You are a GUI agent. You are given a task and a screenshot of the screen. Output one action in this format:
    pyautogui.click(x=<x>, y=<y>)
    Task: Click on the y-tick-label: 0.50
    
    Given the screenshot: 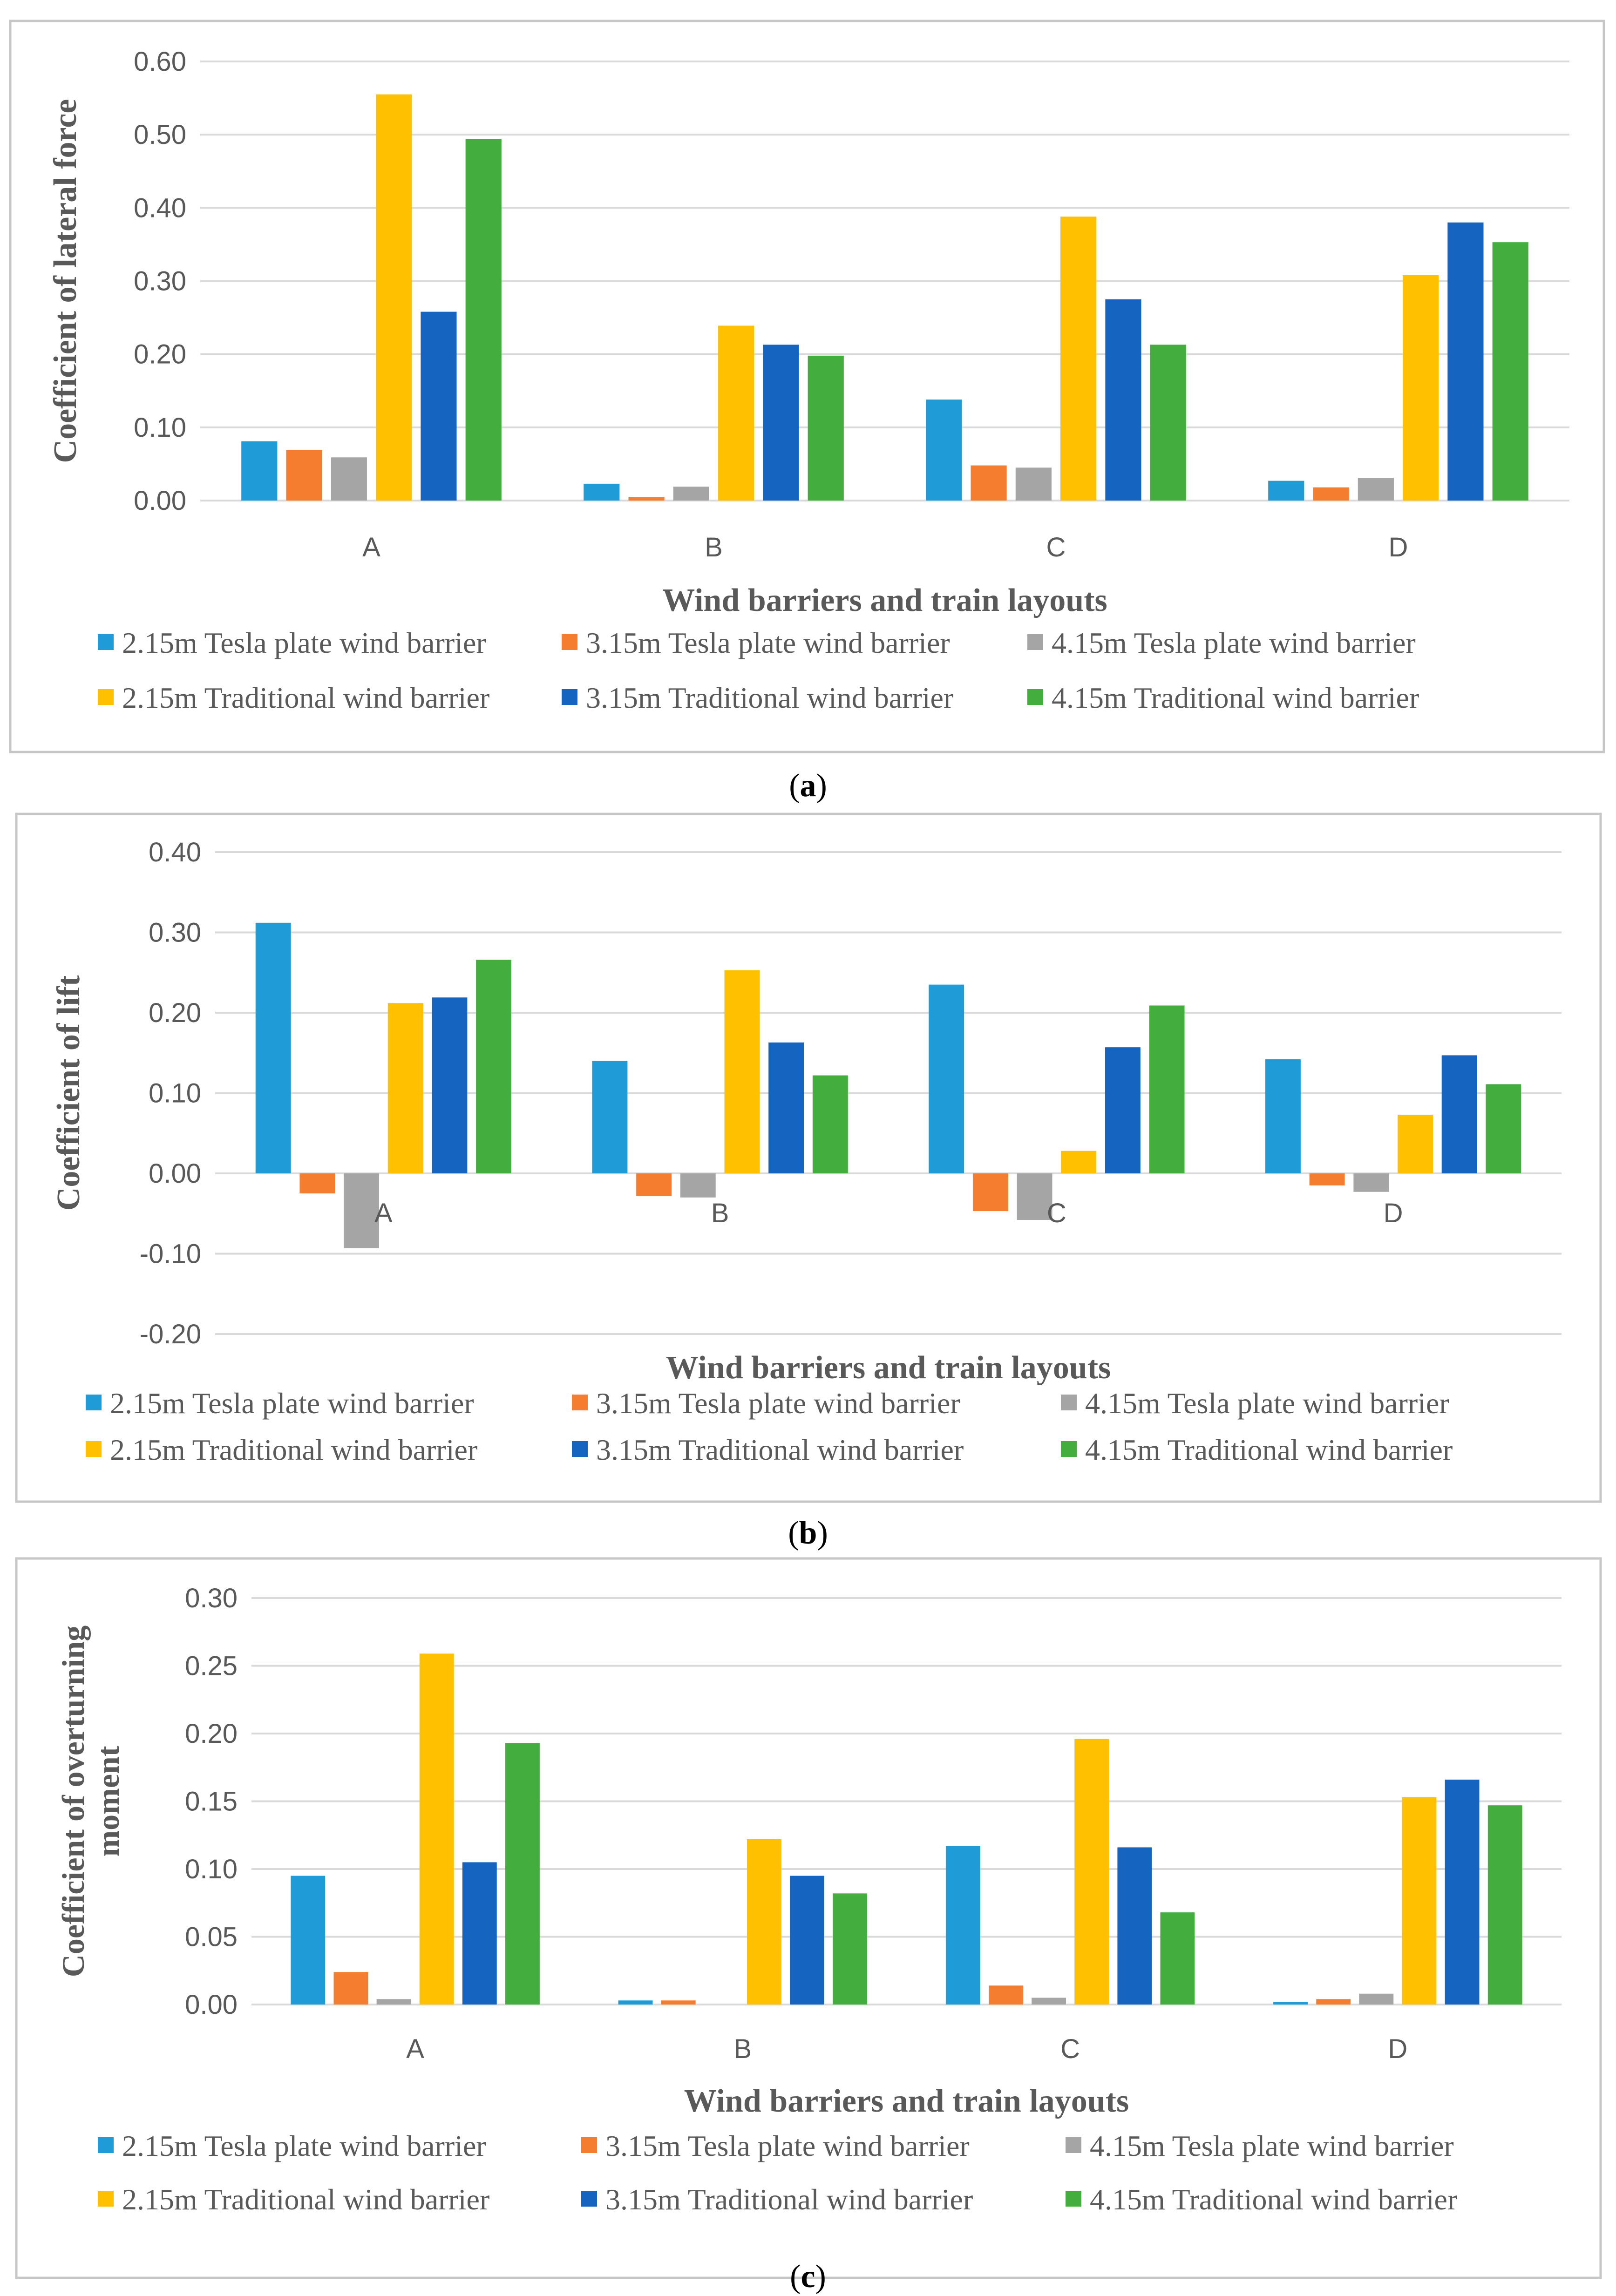 What is the action you would take?
    pyautogui.click(x=160, y=135)
    